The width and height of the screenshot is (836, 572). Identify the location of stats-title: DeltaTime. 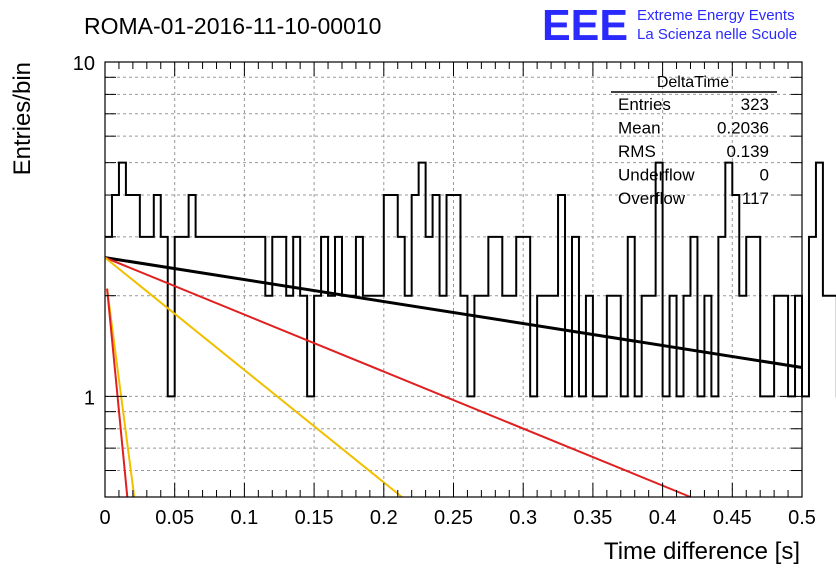
(693, 82).